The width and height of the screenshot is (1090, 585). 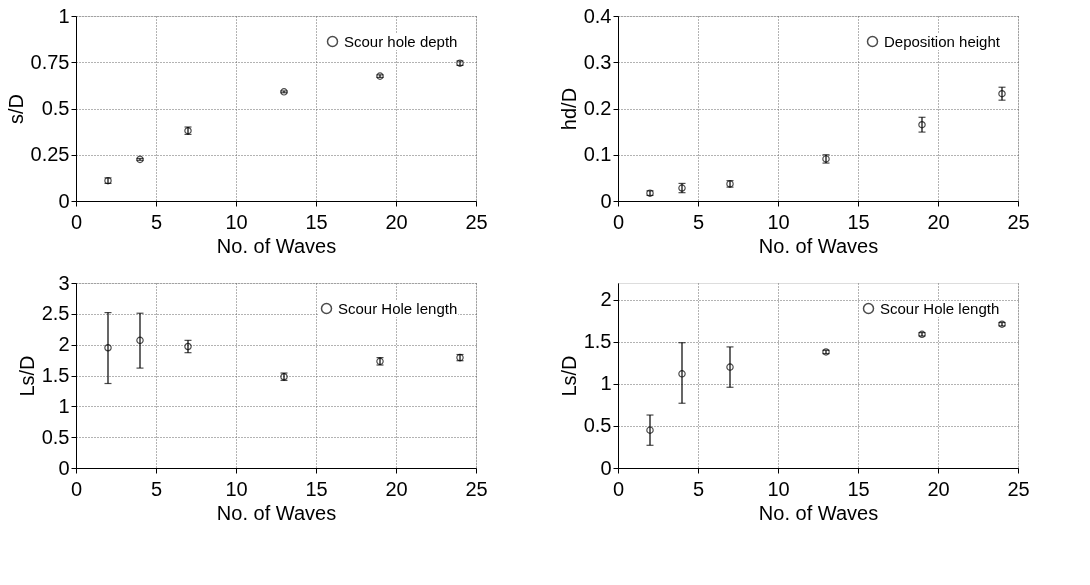 What do you see at coordinates (401, 41) in the screenshot?
I see `legend-label: Scour hole depth` at bounding box center [401, 41].